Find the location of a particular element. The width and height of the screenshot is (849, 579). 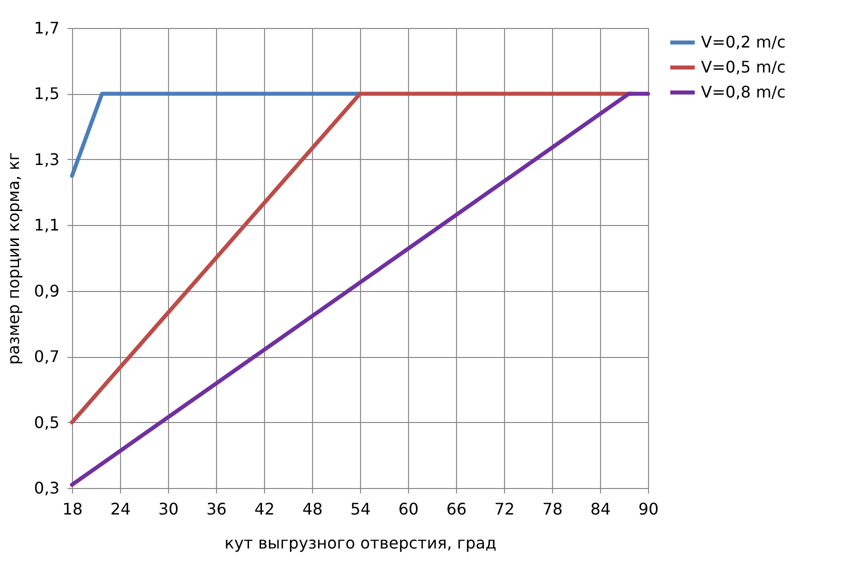

x-tick-label: 90 is located at coordinates (648, 509).